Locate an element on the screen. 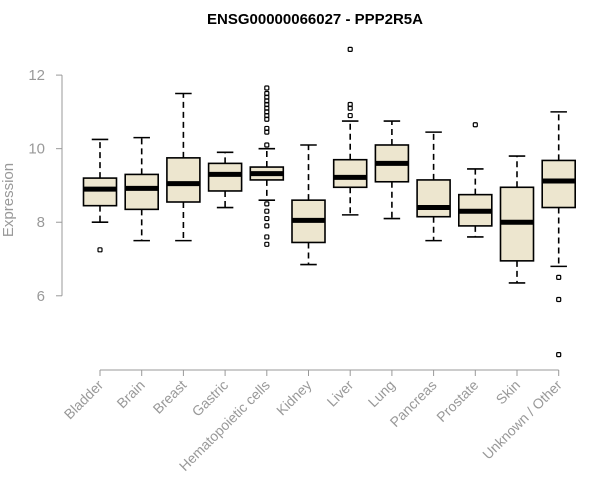 The height and width of the screenshot is (500, 600). box-breast is located at coordinates (183, 167).